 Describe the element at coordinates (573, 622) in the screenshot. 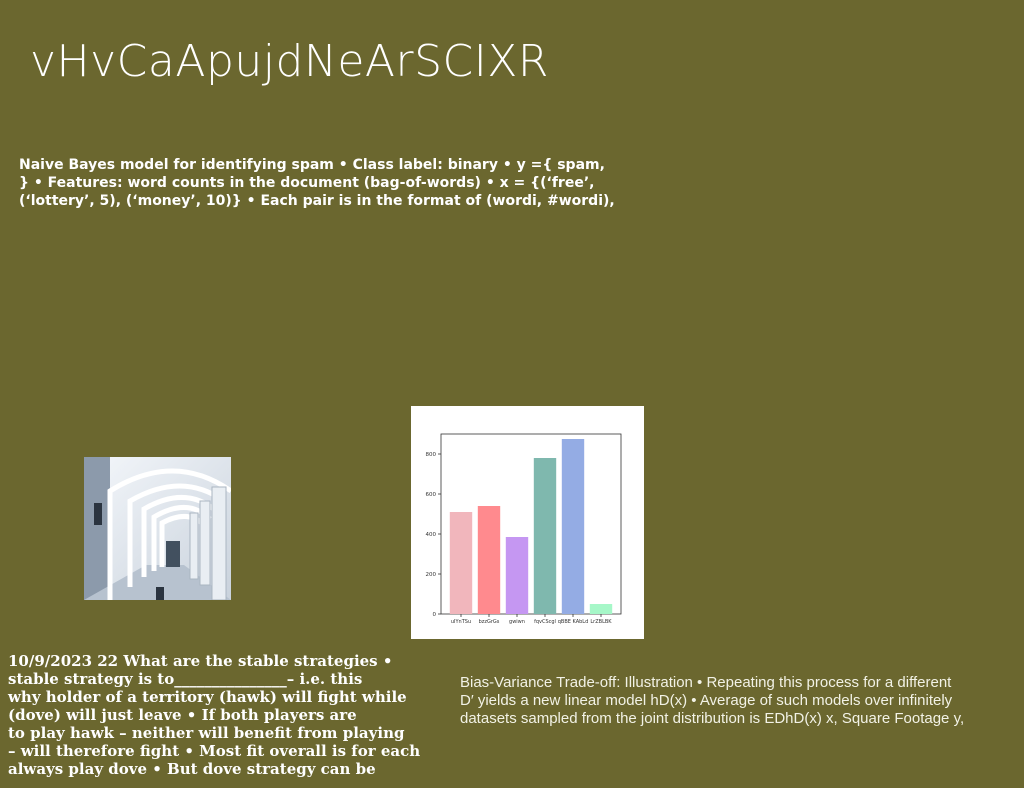

I see `x-tick-label: qBBE KAbLd` at that location.